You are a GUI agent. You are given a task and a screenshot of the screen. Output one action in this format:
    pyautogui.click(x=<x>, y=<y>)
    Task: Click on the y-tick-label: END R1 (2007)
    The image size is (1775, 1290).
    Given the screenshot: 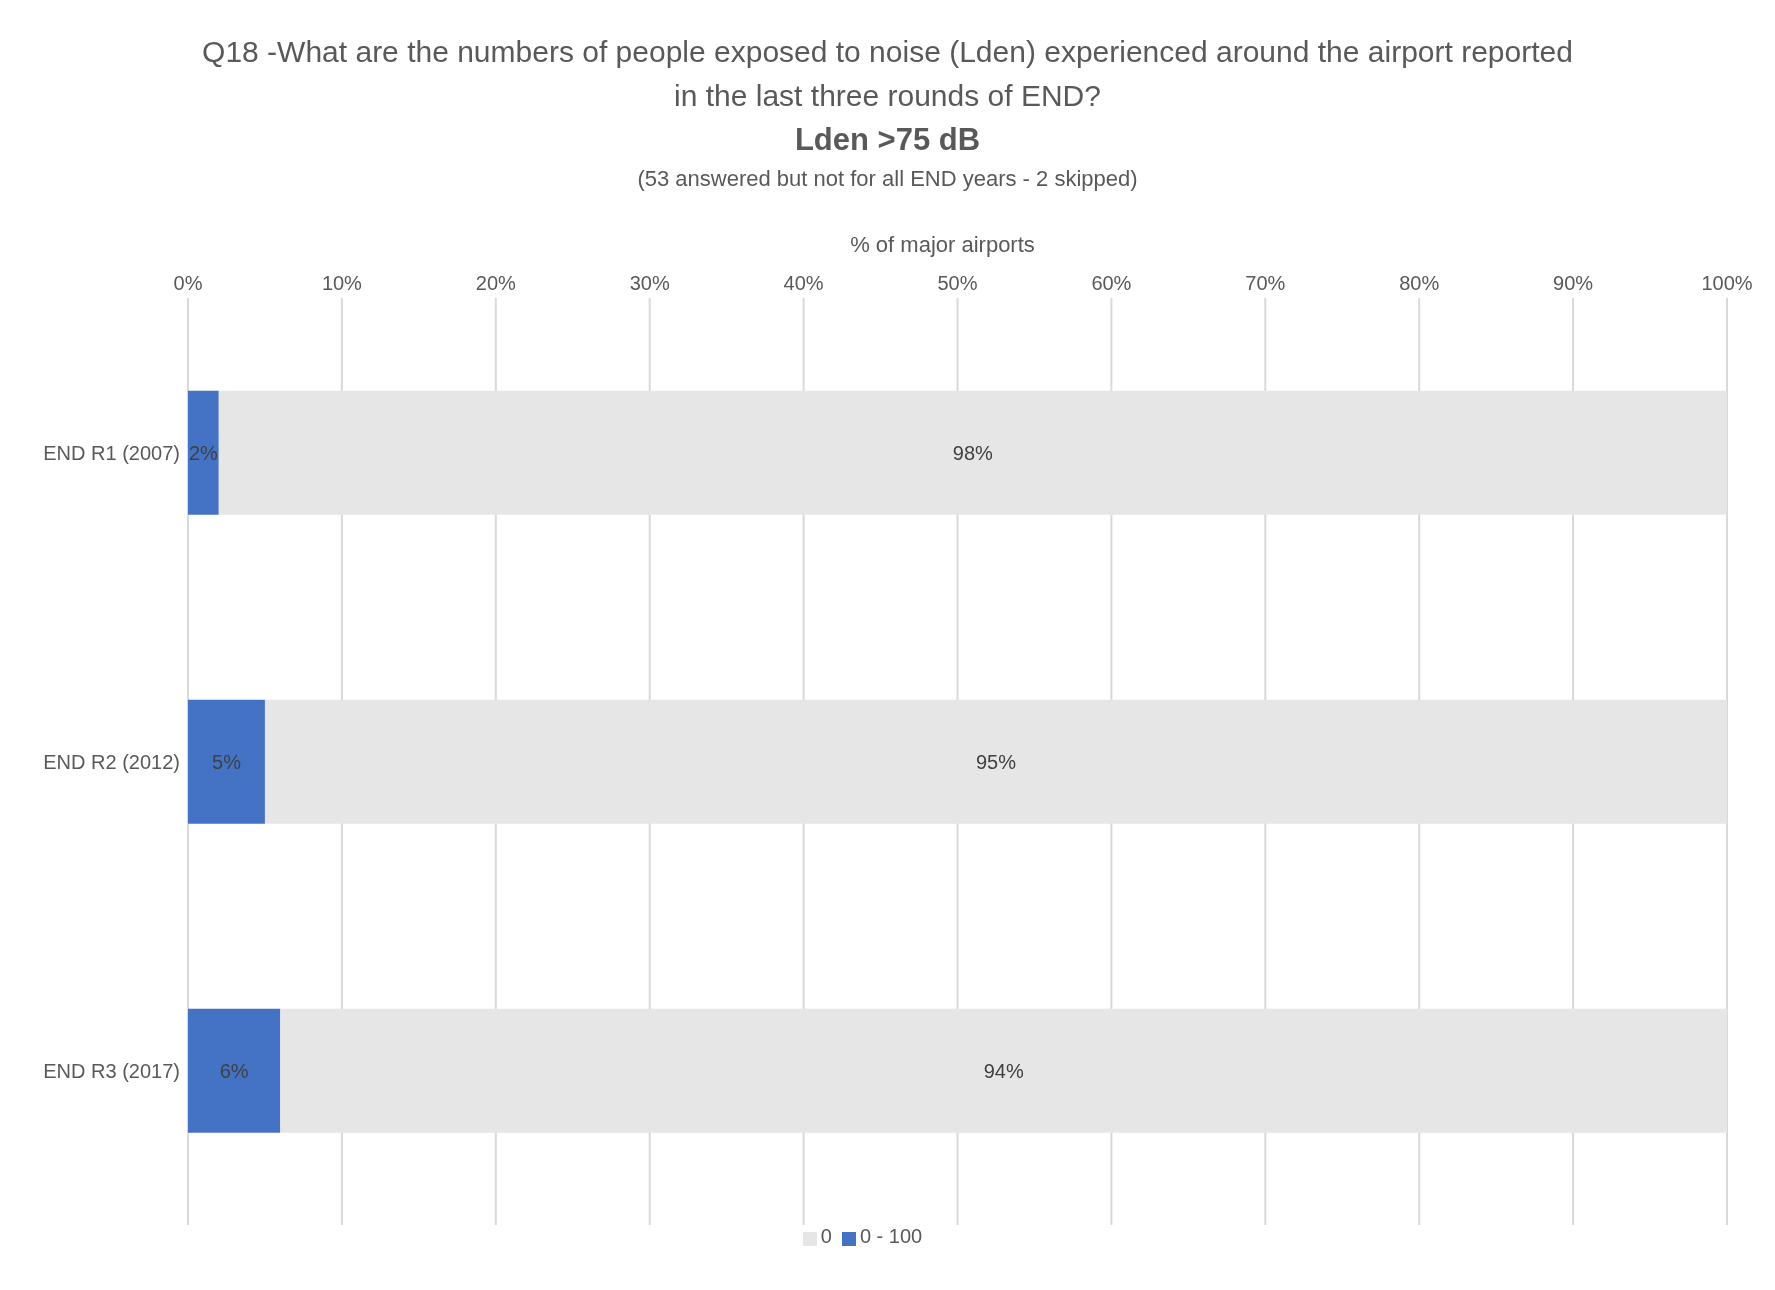 What is the action you would take?
    pyautogui.click(x=111, y=452)
    